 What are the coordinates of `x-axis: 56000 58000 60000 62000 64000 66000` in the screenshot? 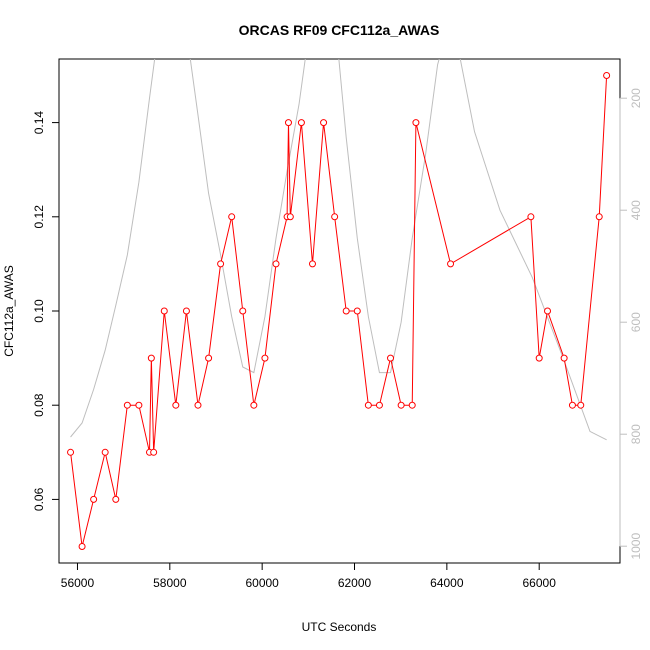 It's located at (309, 576).